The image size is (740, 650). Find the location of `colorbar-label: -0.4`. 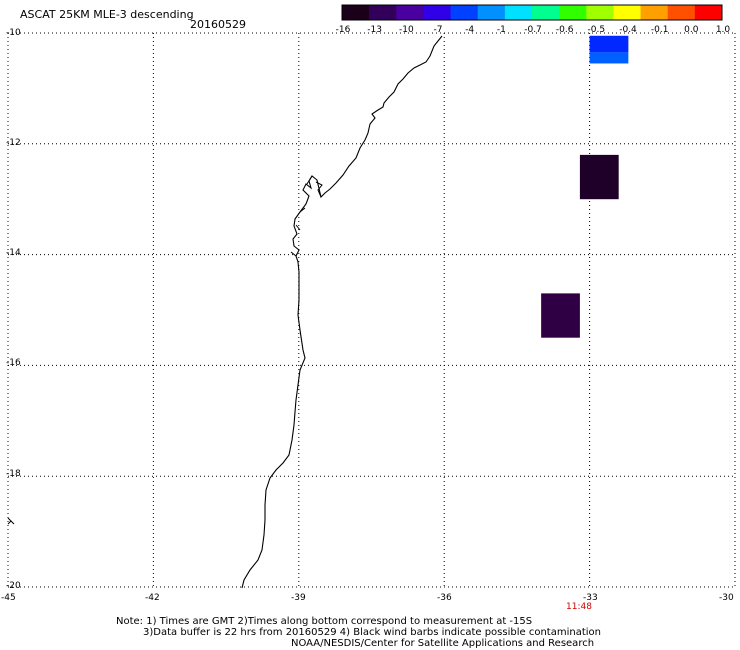

colorbar-label: -0.4 is located at coordinates (628, 30).